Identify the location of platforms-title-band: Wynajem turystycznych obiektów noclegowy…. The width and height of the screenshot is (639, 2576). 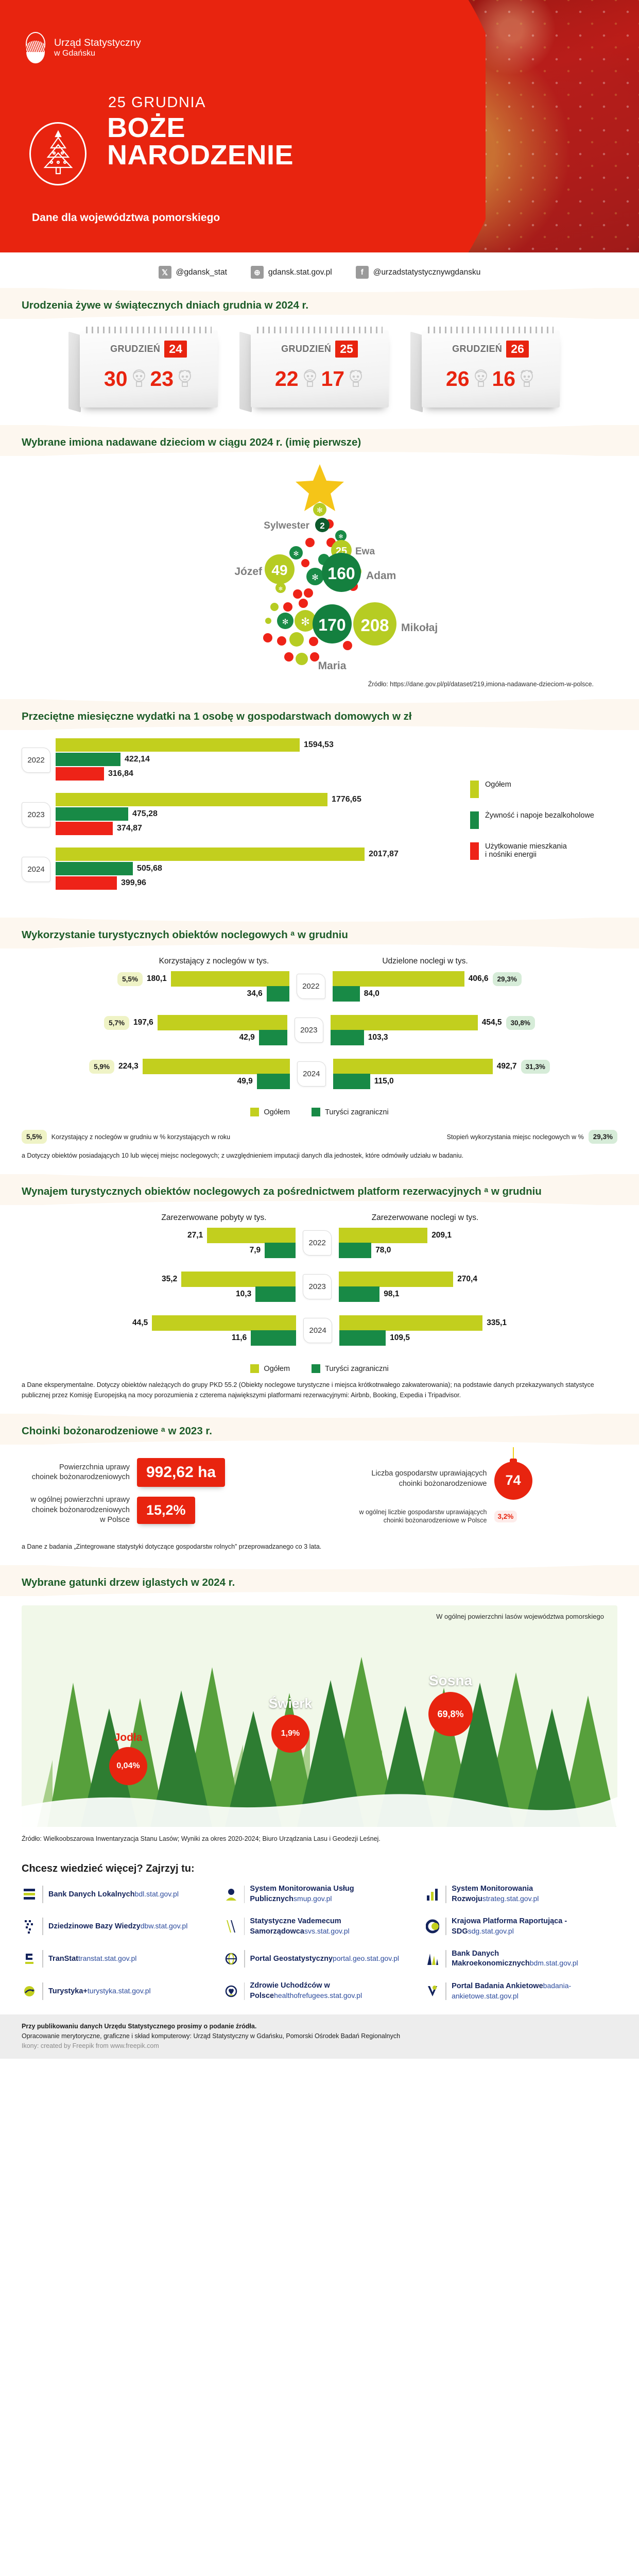
(319, 1190).